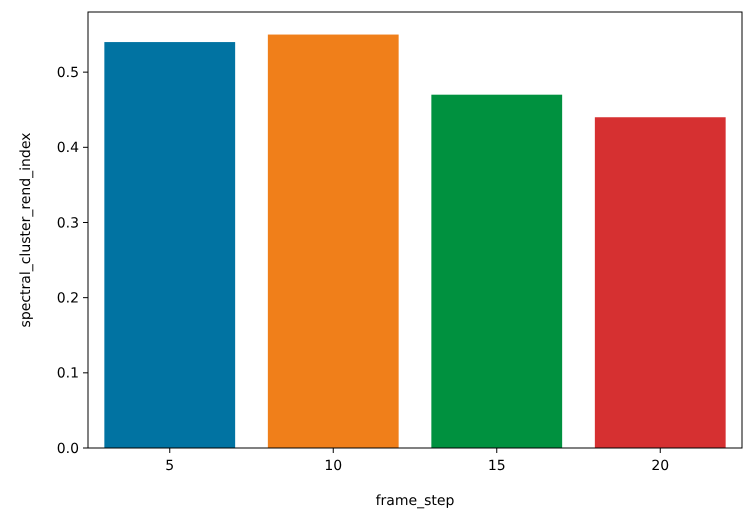  I want to click on x-tick-label: 10, so click(333, 466).